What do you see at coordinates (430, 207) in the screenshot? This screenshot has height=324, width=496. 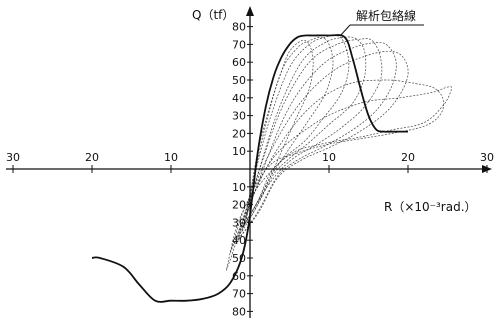 I see `x-axis-title: R（×10⁻³rad.）` at bounding box center [430, 207].